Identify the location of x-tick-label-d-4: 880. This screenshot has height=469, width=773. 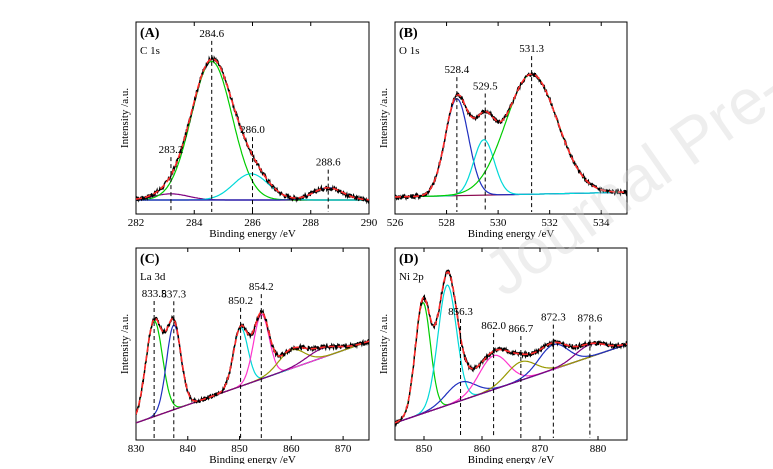
(598, 449).